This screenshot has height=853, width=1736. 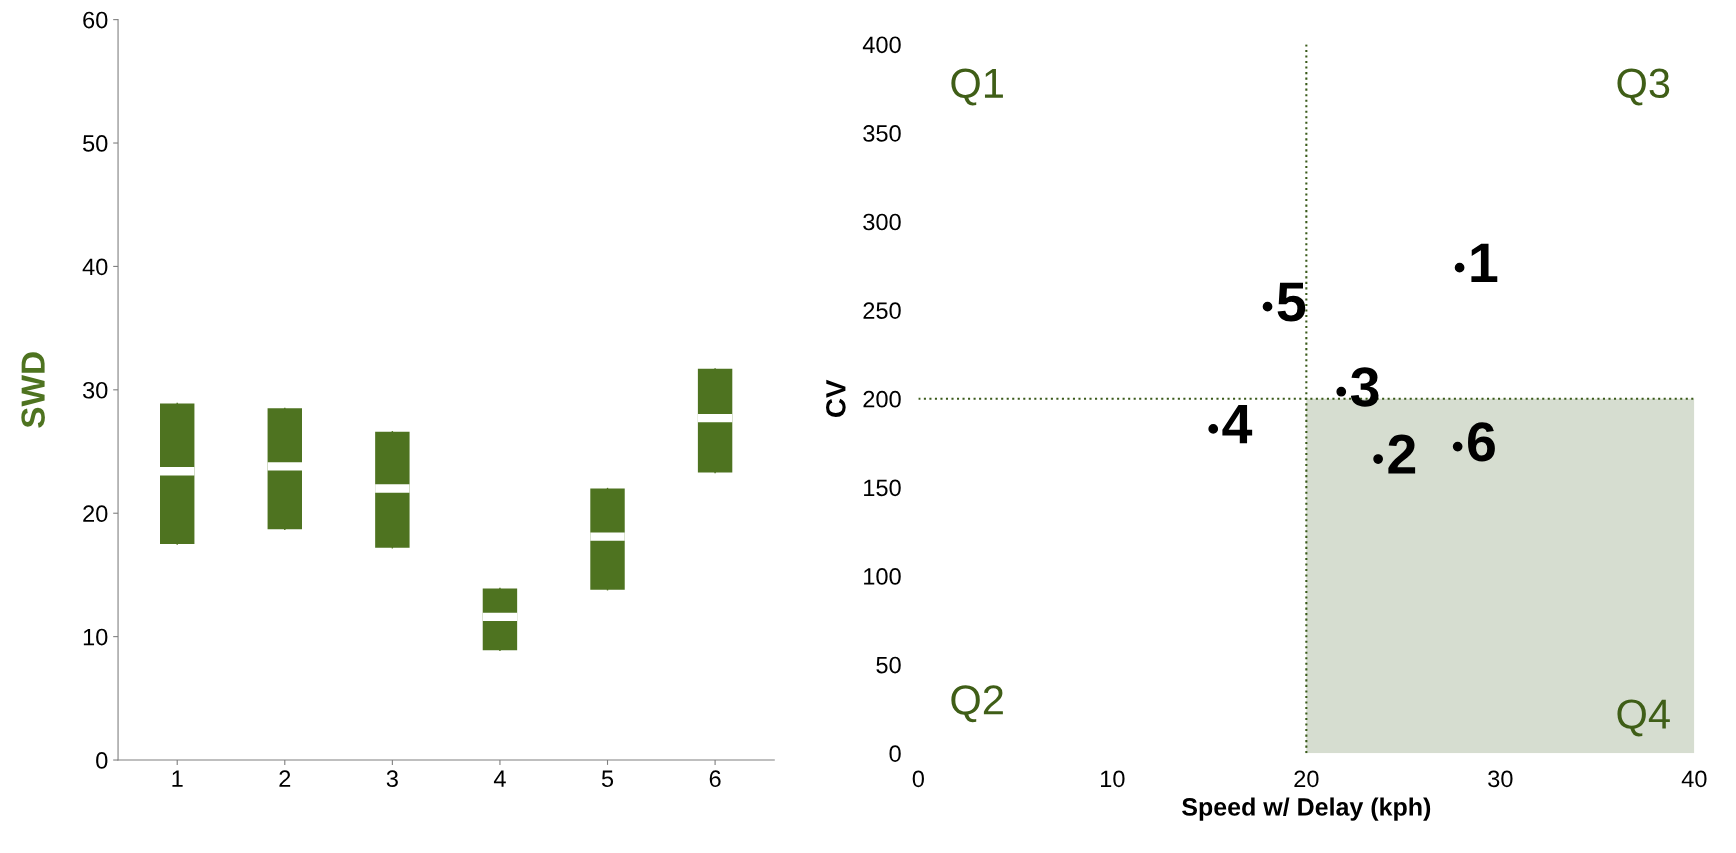 I want to click on y-tick-label: 10, so click(x=95, y=637).